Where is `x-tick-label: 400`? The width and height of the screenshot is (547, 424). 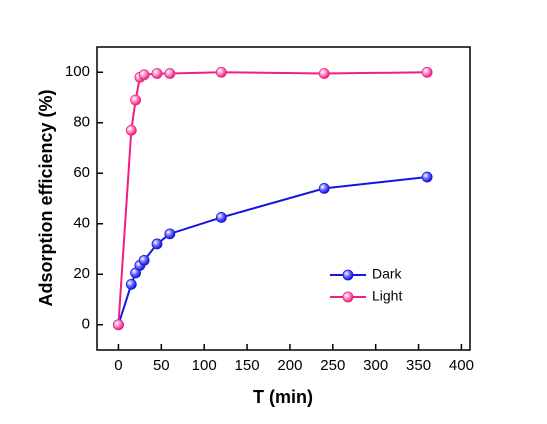 x-tick-label: 400 is located at coordinates (461, 365).